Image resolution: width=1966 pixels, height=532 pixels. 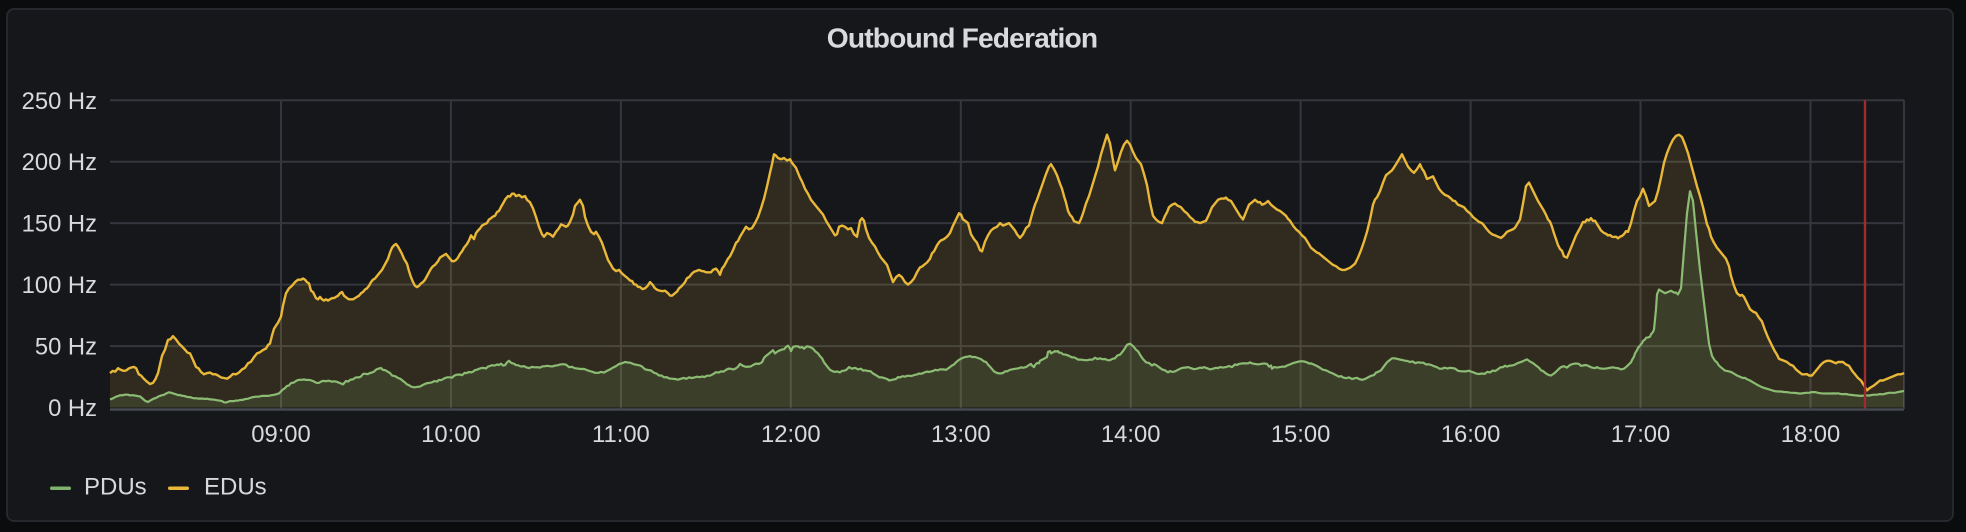 What do you see at coordinates (1301, 434) in the screenshot?
I see `svg-text: 15:00` at bounding box center [1301, 434].